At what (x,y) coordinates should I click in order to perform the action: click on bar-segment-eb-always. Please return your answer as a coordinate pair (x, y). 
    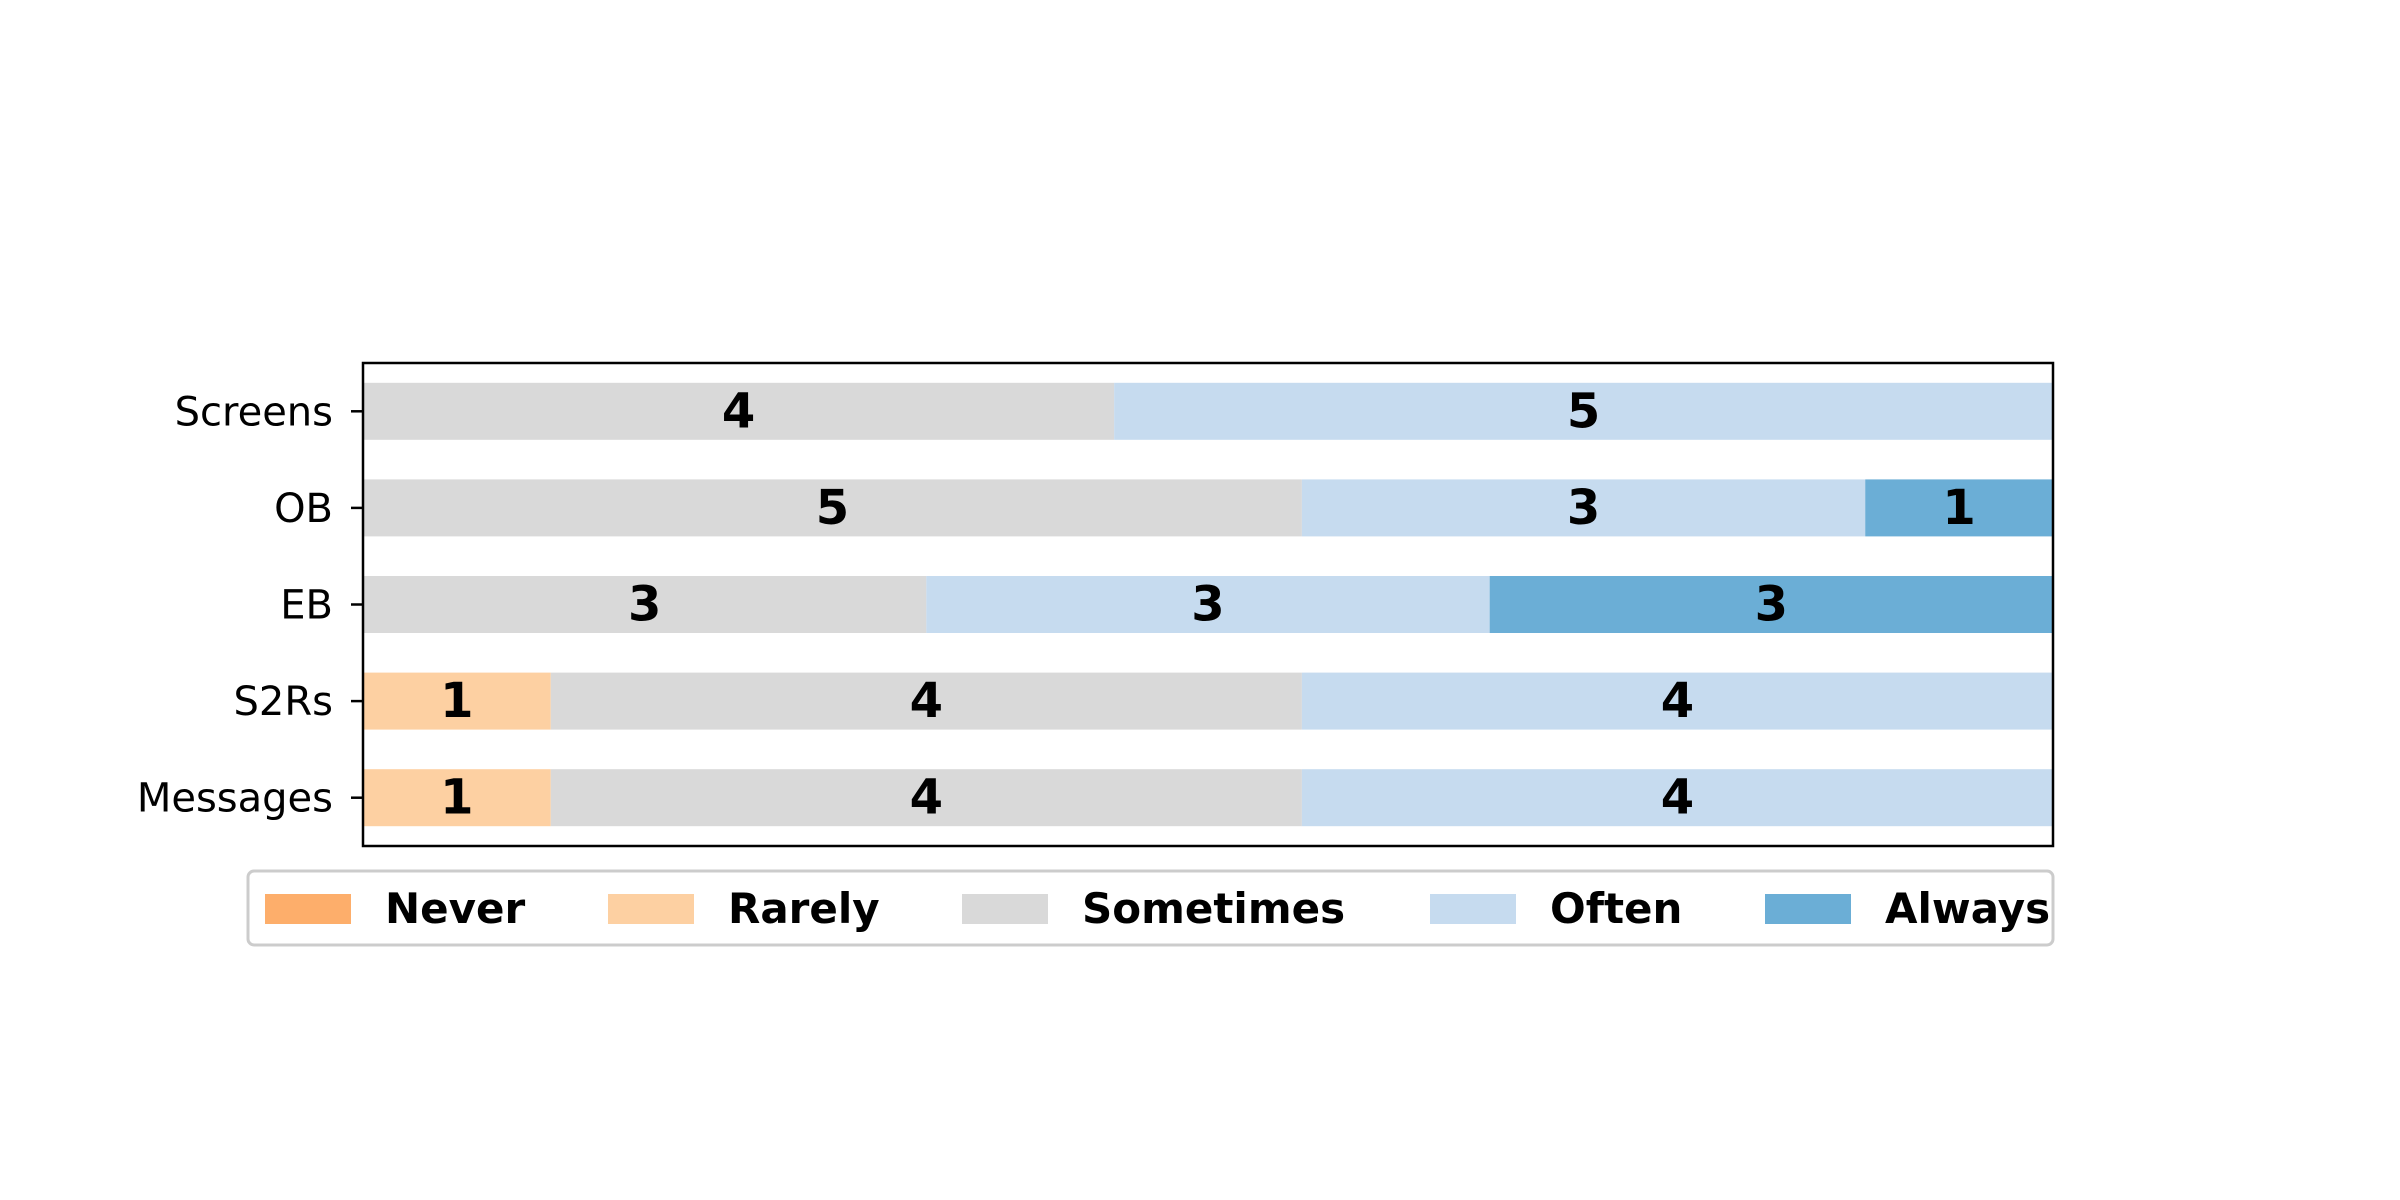
    Looking at the image, I should click on (1771, 604).